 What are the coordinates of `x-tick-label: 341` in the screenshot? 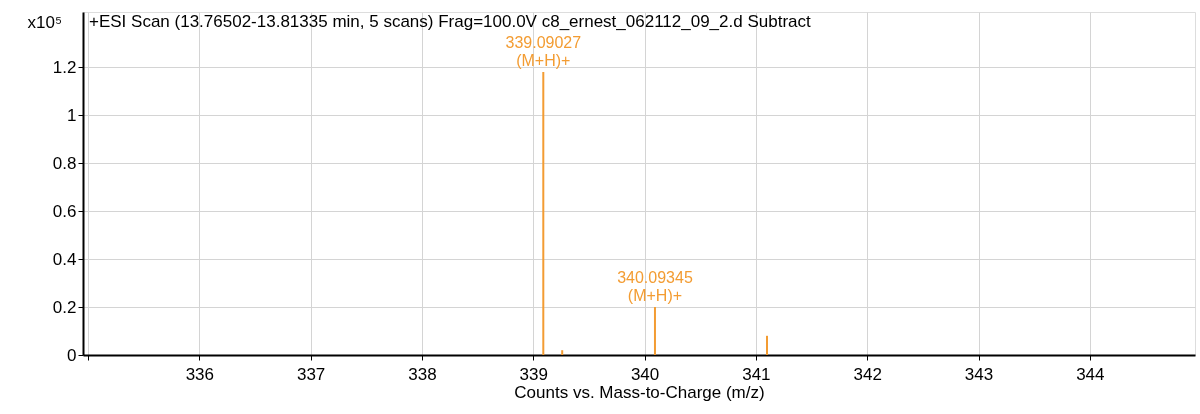 It's located at (756, 374).